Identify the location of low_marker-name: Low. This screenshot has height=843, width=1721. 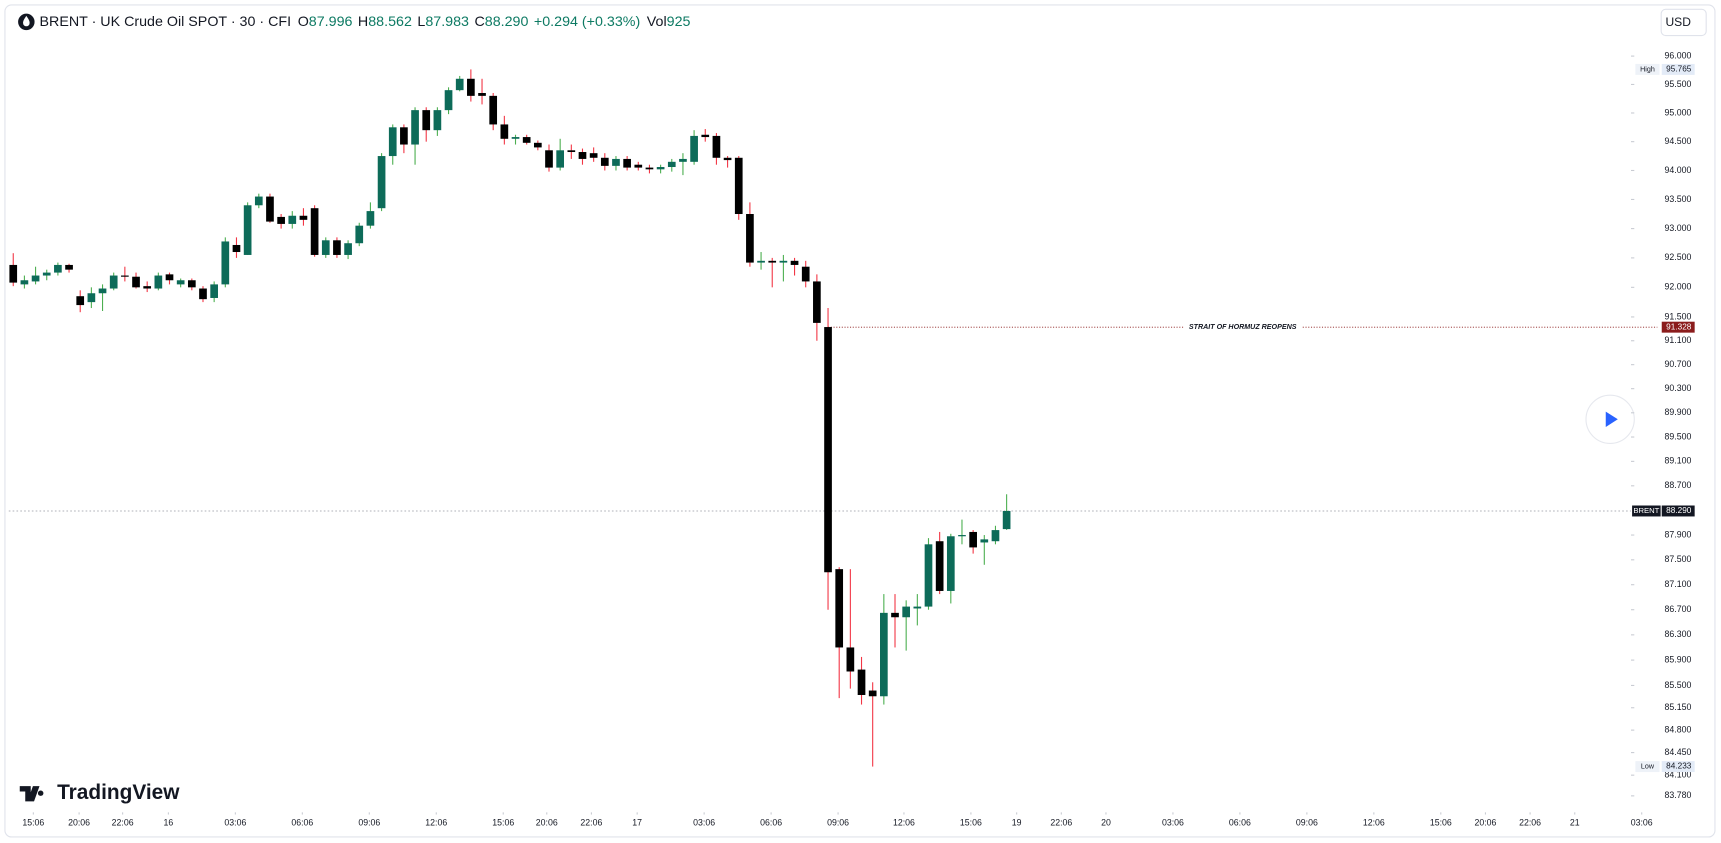
(1648, 766).